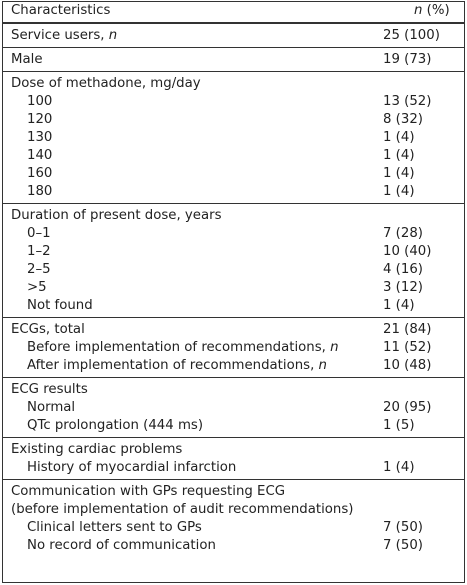 This screenshot has width=467, height=585. I want to click on row-label: 2–5, so click(39, 269).